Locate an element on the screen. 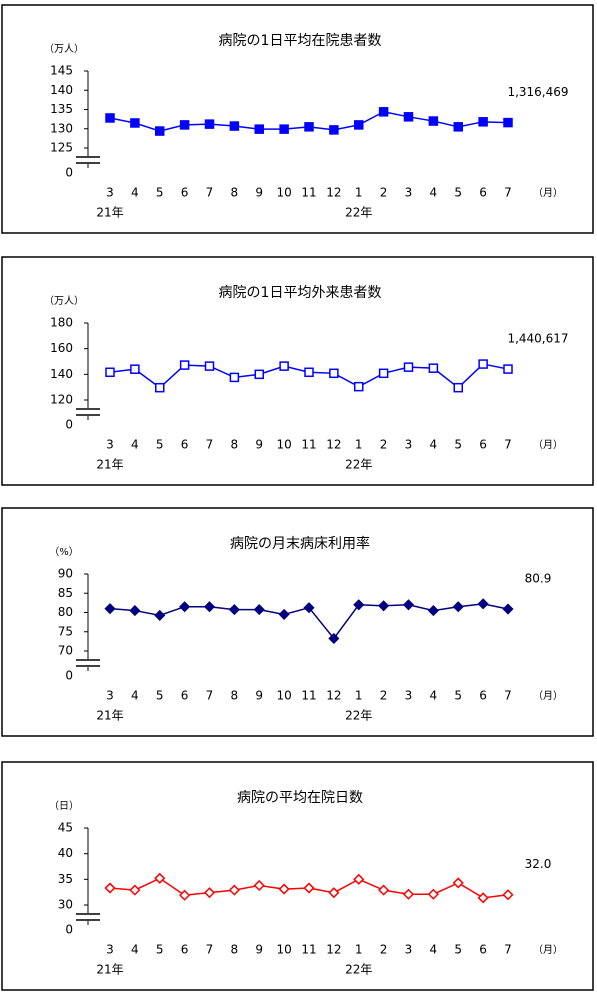 The width and height of the screenshot is (597, 998). y-tick-label: 120 is located at coordinates (61, 400).